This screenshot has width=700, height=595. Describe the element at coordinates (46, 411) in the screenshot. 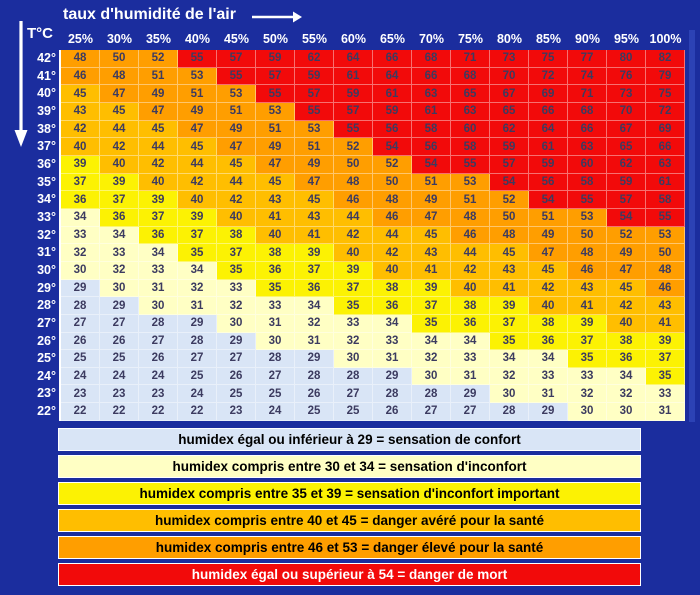

I see `temperature-label: 22°` at that location.